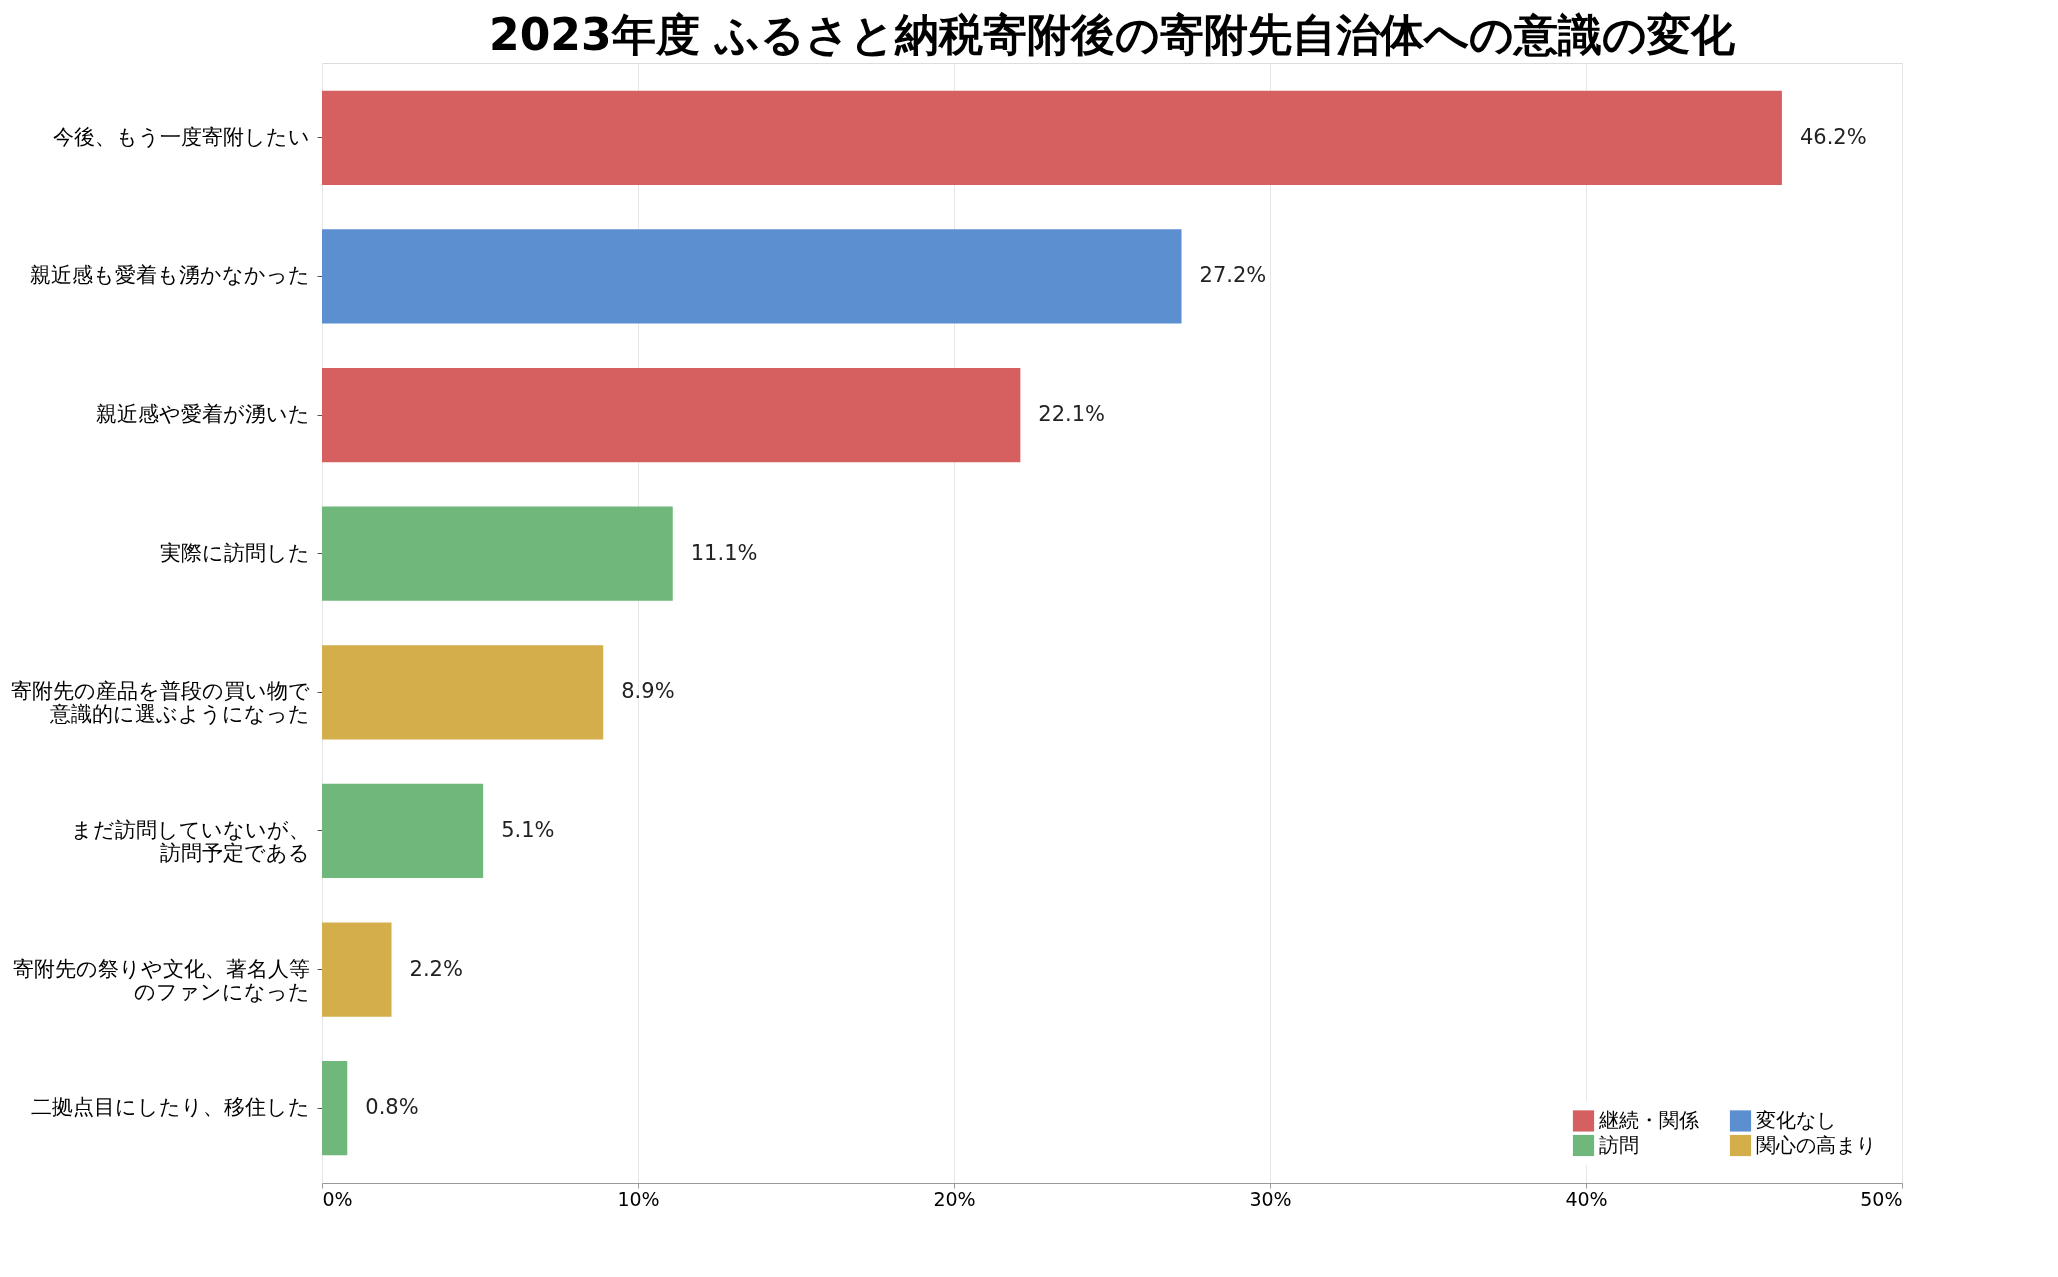  What do you see at coordinates (181, 136) in the screenshot?
I see `y-tick-label: 今後、もう一度寄附したい` at bounding box center [181, 136].